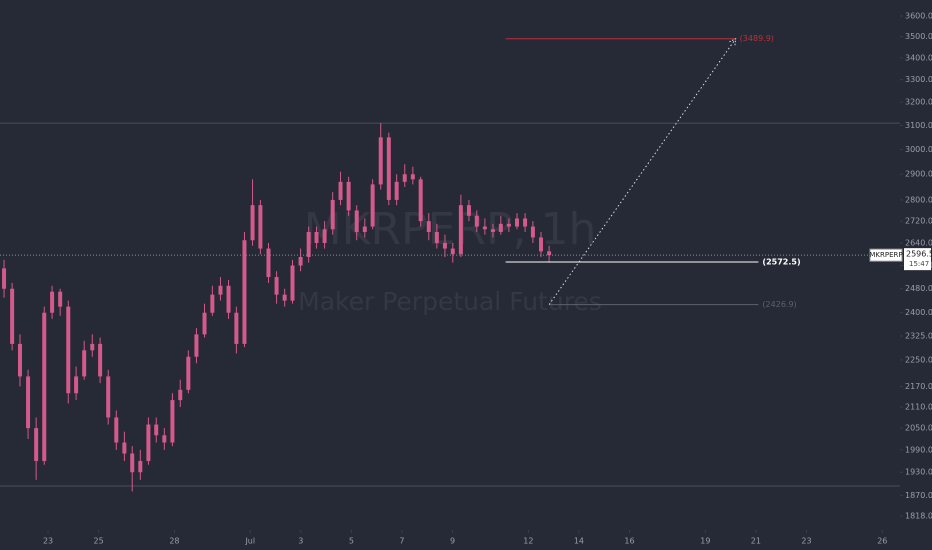  I want to click on arrow-head, so click(733, 41).